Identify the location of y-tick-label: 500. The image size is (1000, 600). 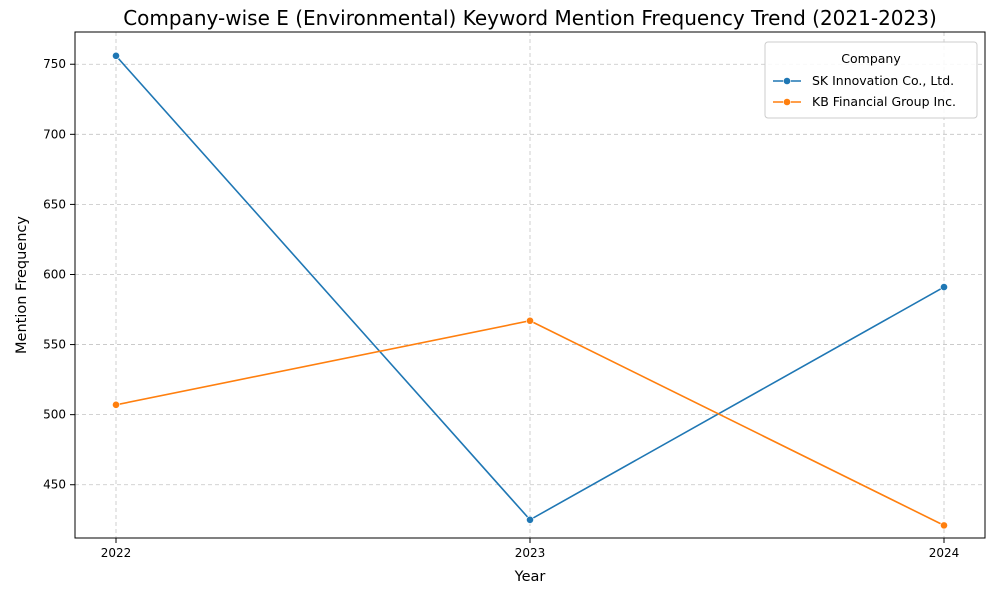
(54, 415).